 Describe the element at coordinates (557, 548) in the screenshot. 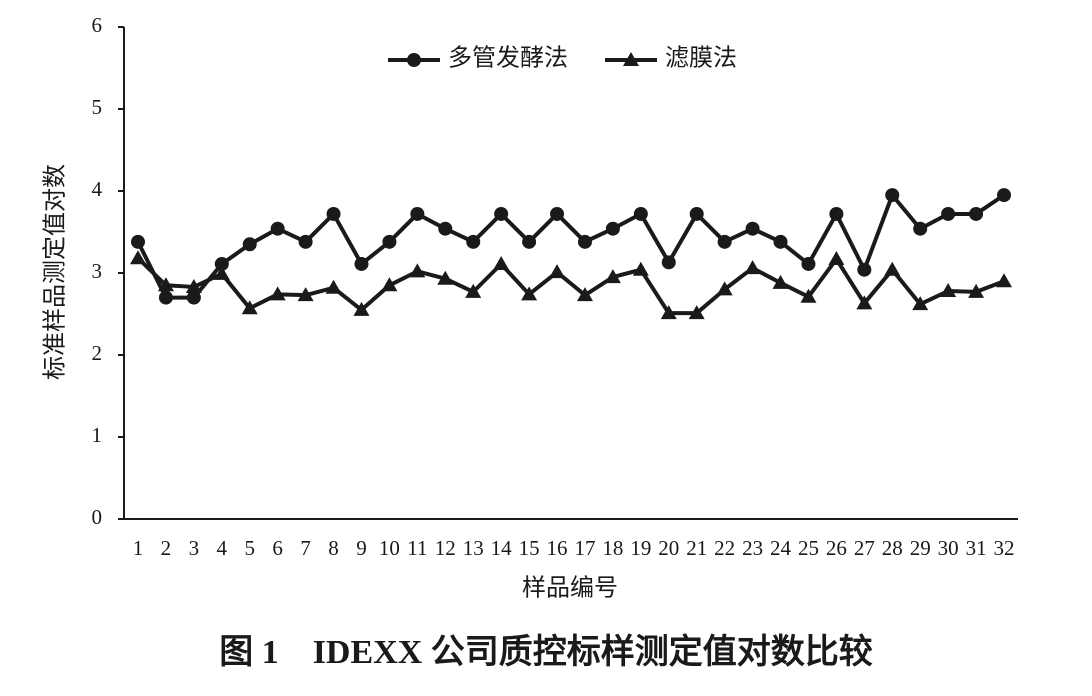

I see `x-tick-label: 16` at that location.